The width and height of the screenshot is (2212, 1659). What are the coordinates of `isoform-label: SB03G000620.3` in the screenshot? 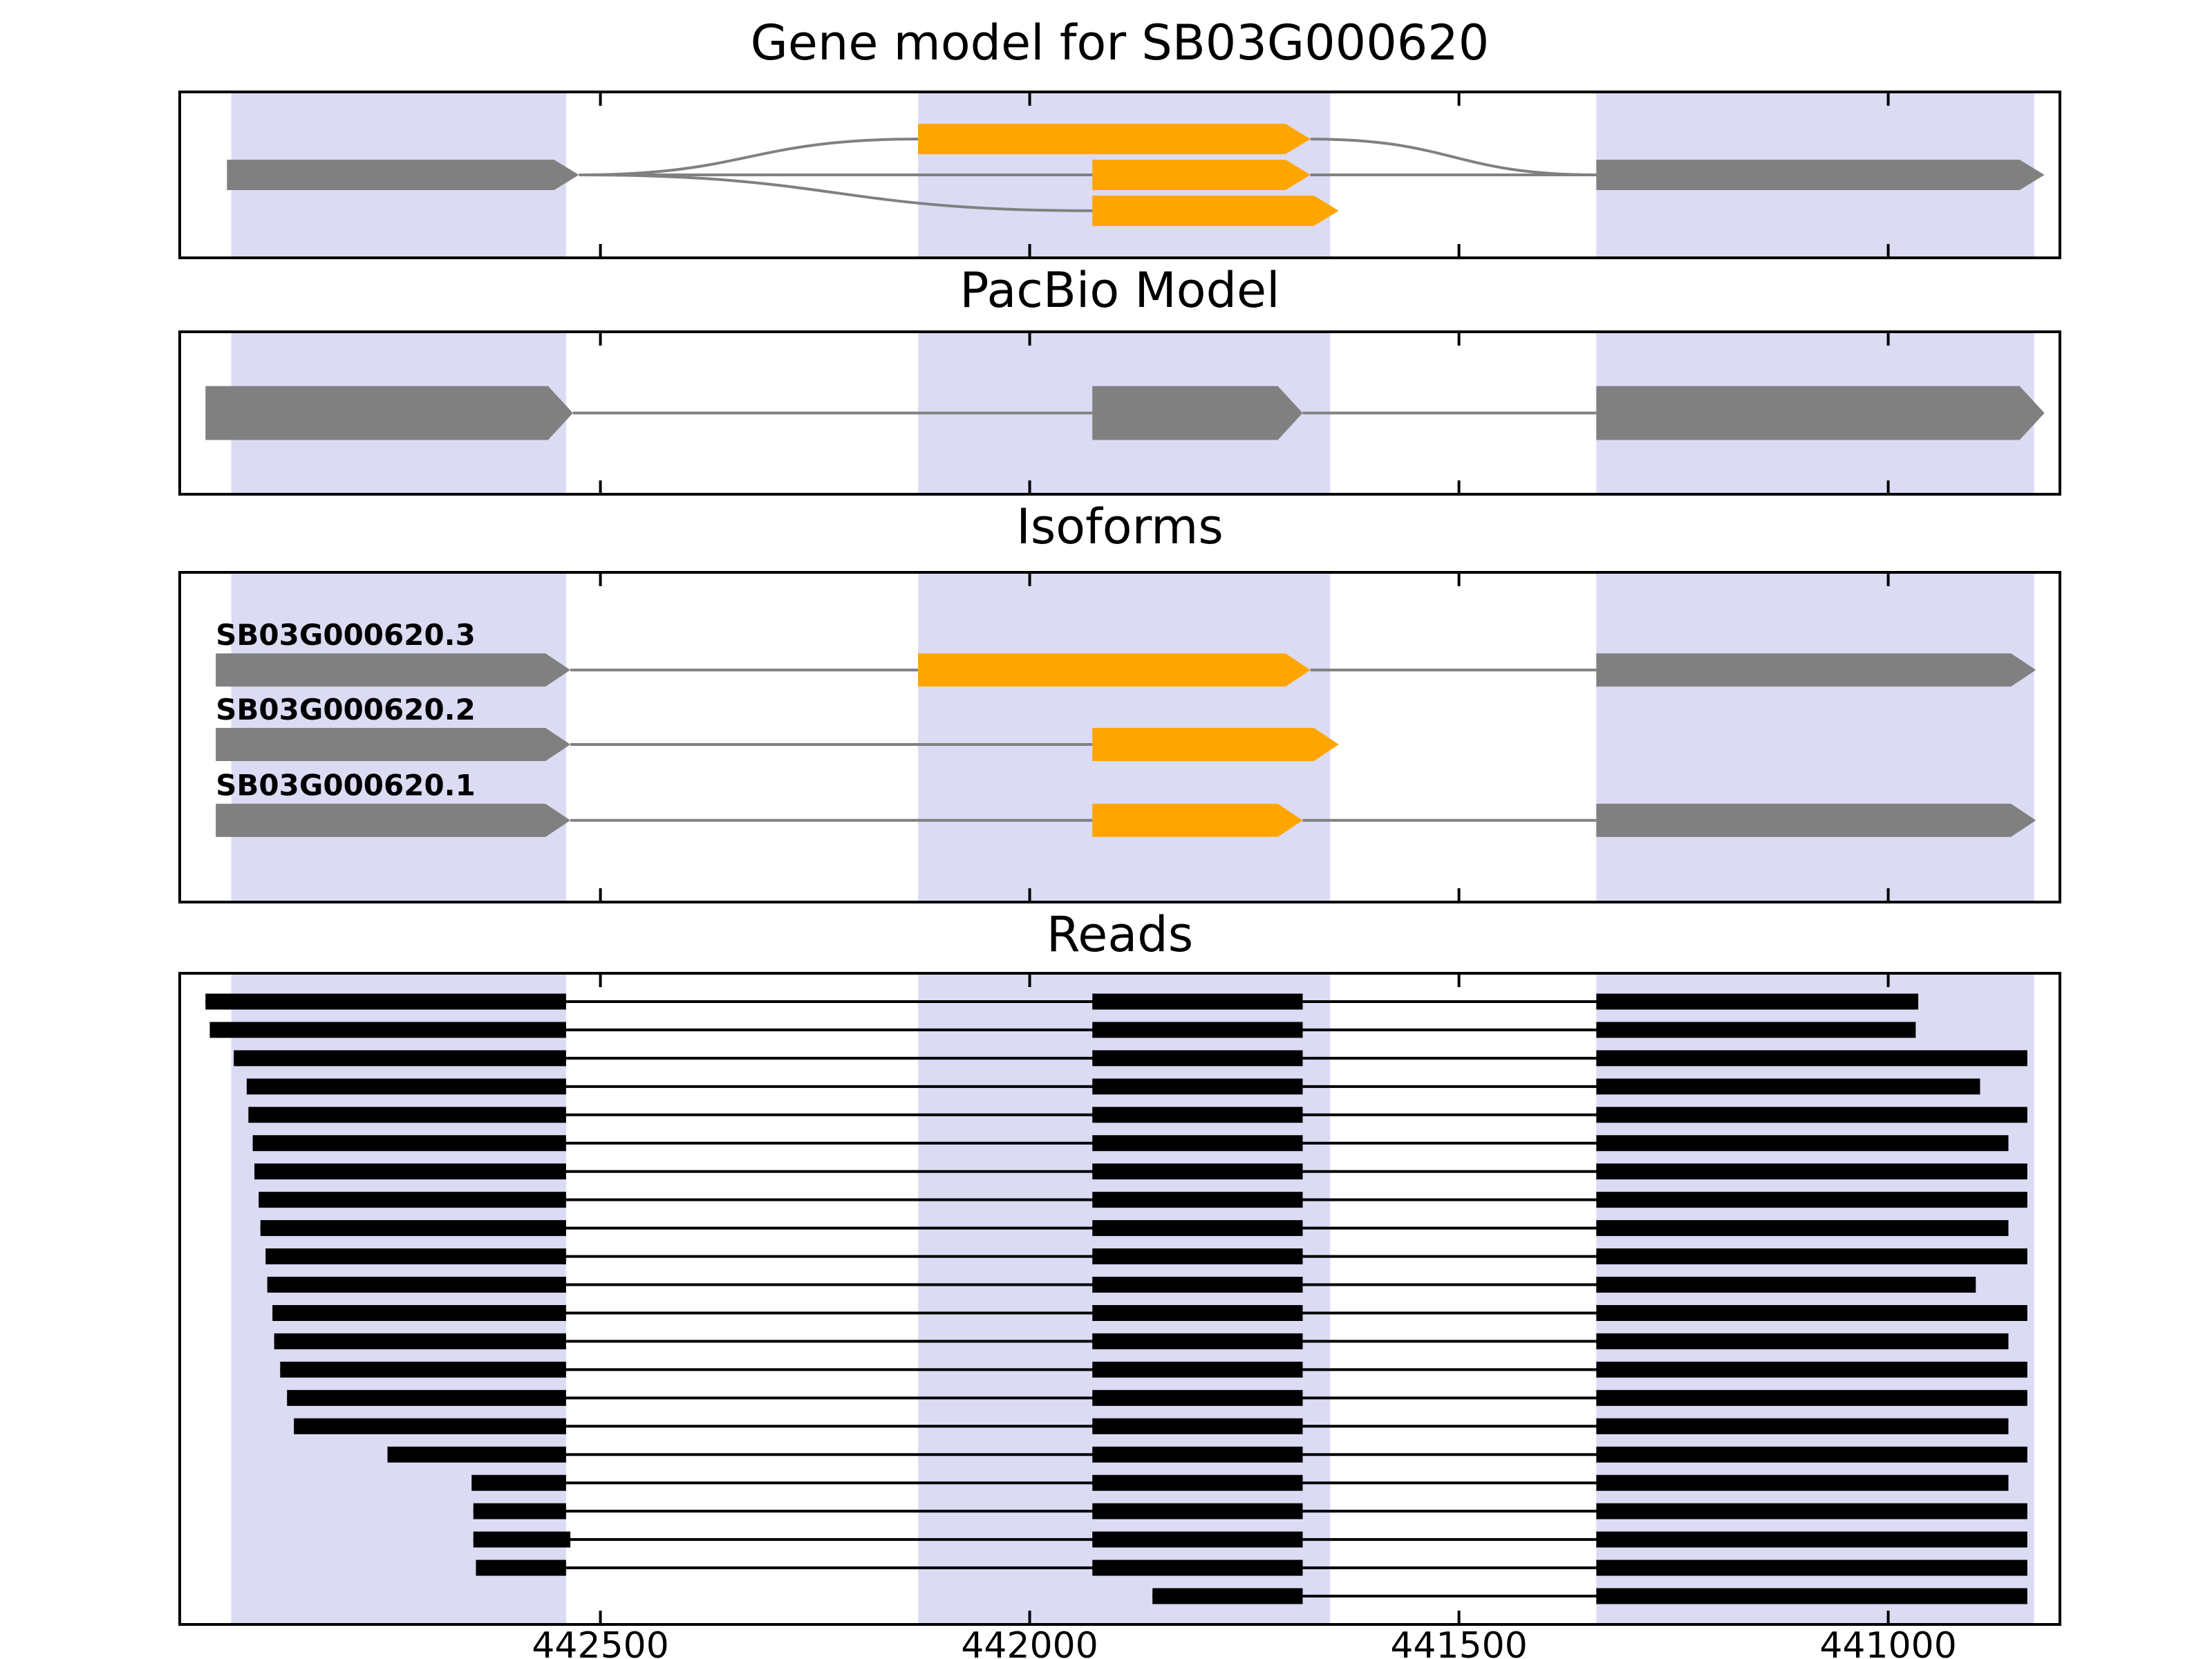 It's located at (346, 635).